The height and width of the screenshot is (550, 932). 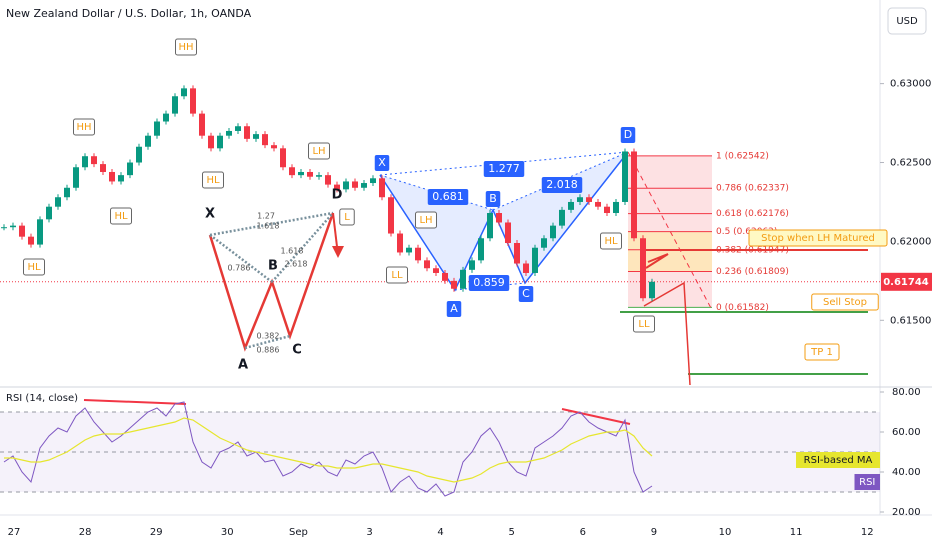 I want to click on time-label: 28, so click(x=85, y=532).